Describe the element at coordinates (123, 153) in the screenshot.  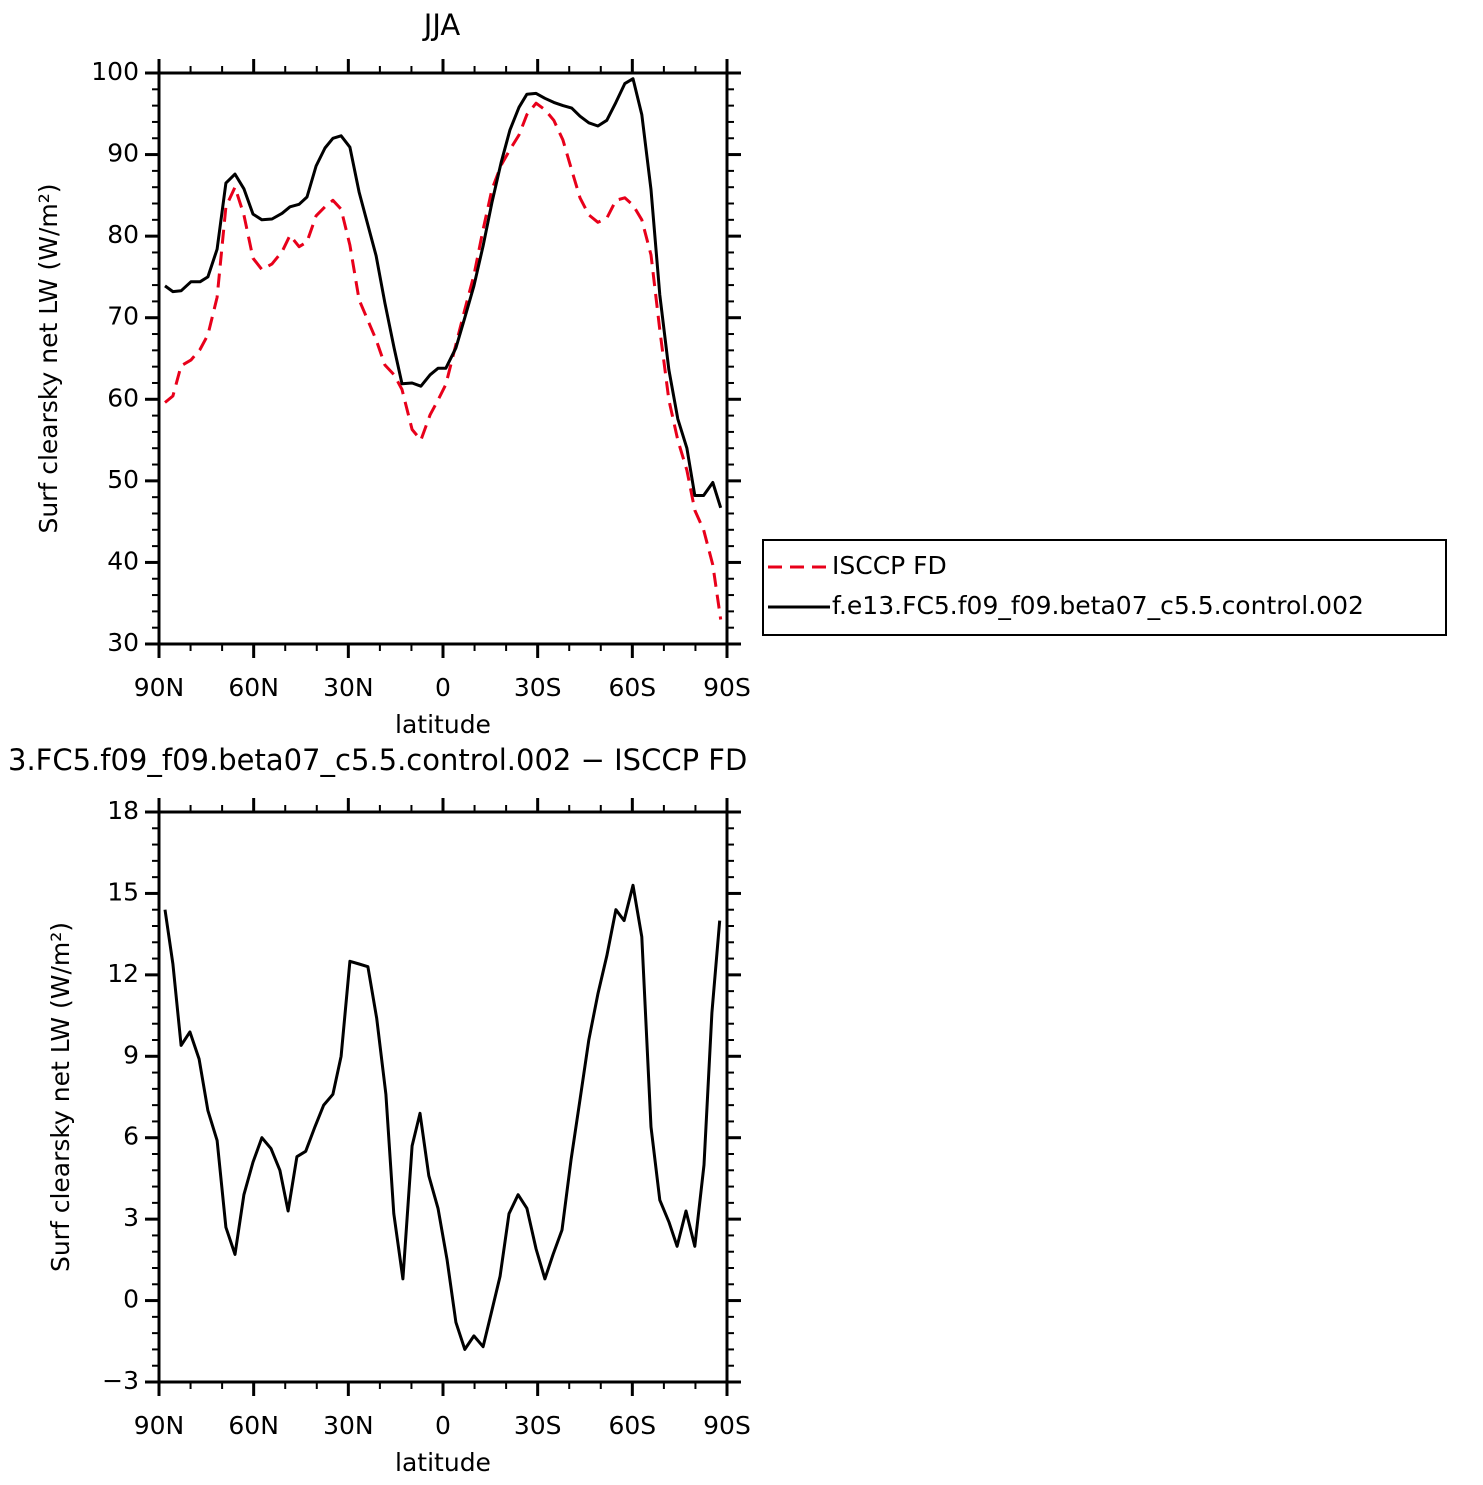
I see `y-tick-label: 90` at that location.